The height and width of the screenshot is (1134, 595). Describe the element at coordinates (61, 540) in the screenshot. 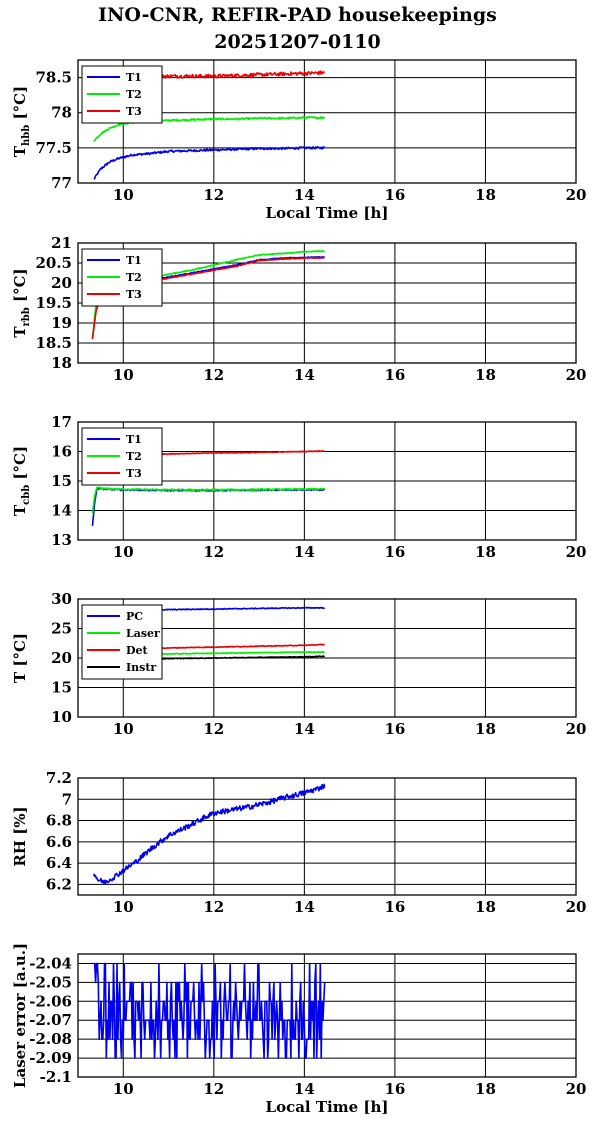

I see `y-tick-label: 13` at that location.